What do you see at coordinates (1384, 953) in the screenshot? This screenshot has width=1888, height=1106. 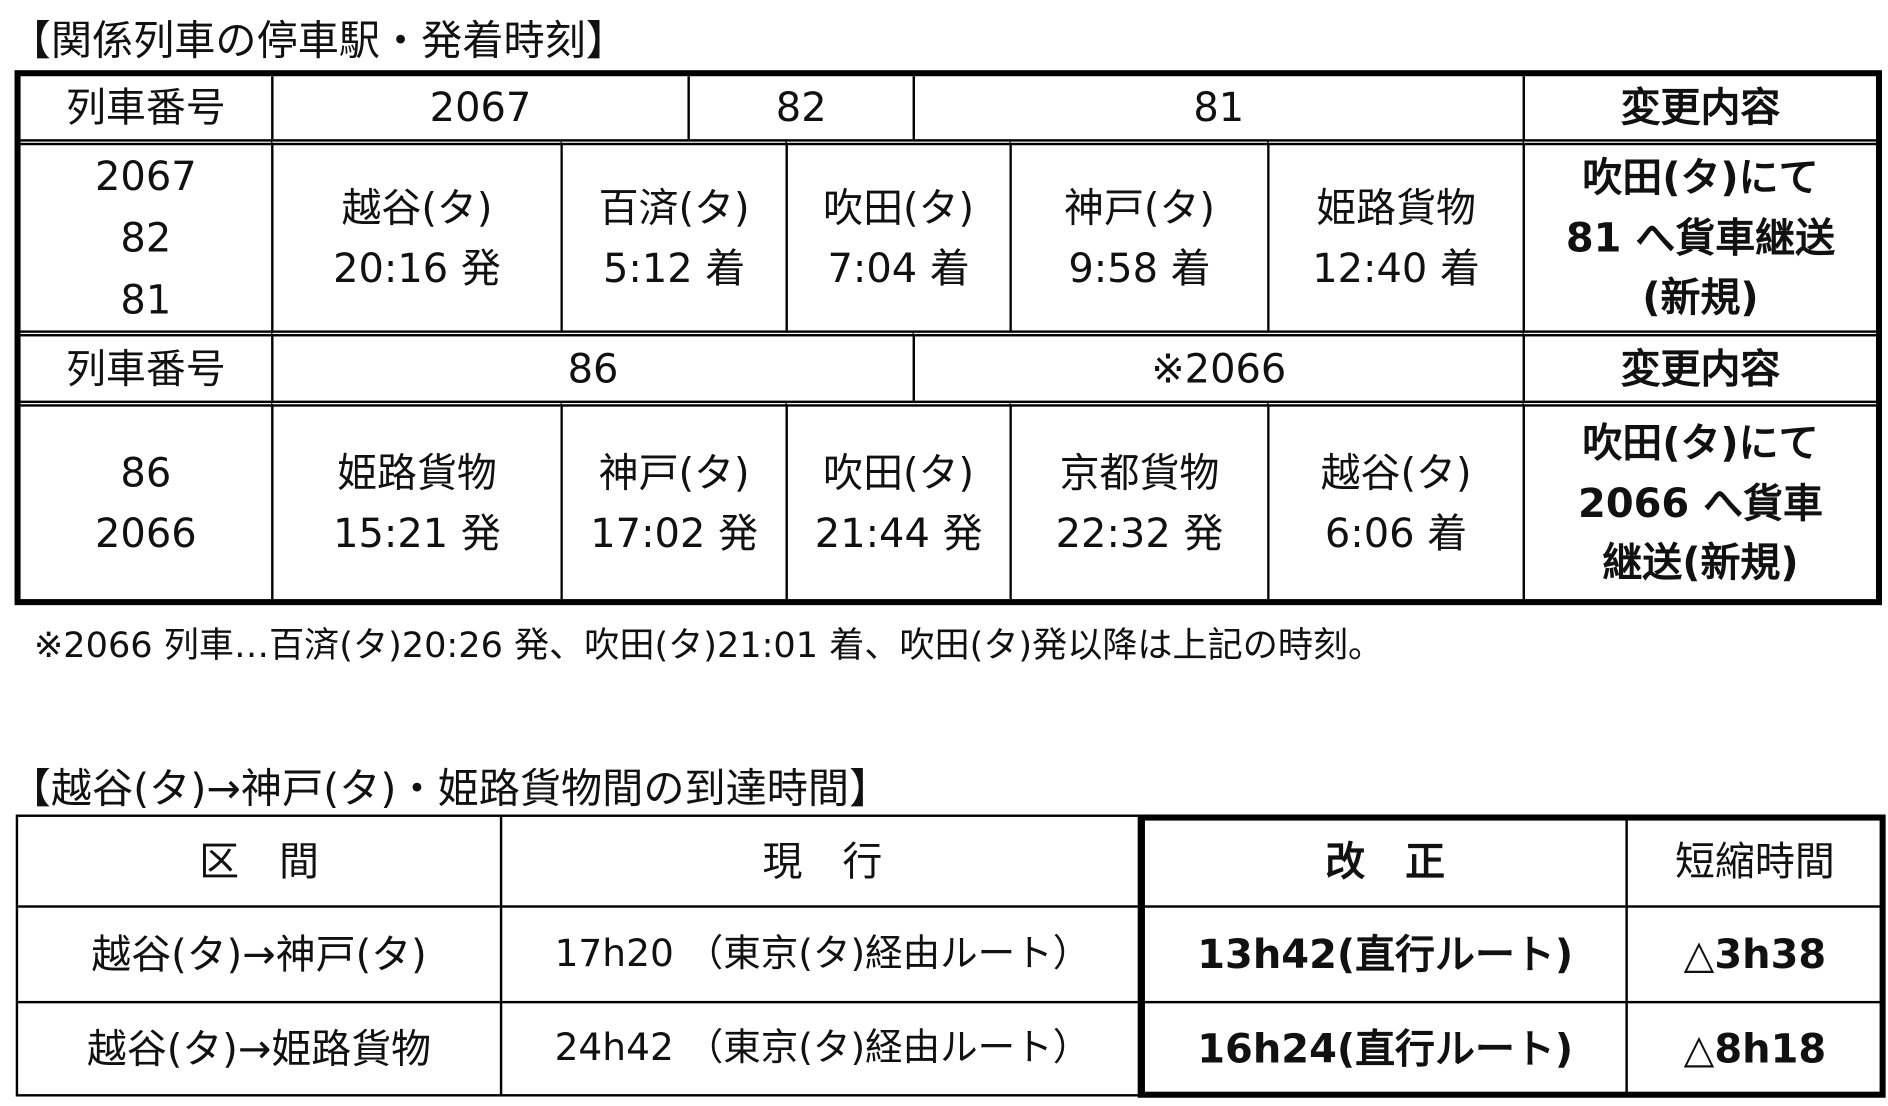 I see `revised-time-cell: 13h42(直行ルート)` at bounding box center [1384, 953].